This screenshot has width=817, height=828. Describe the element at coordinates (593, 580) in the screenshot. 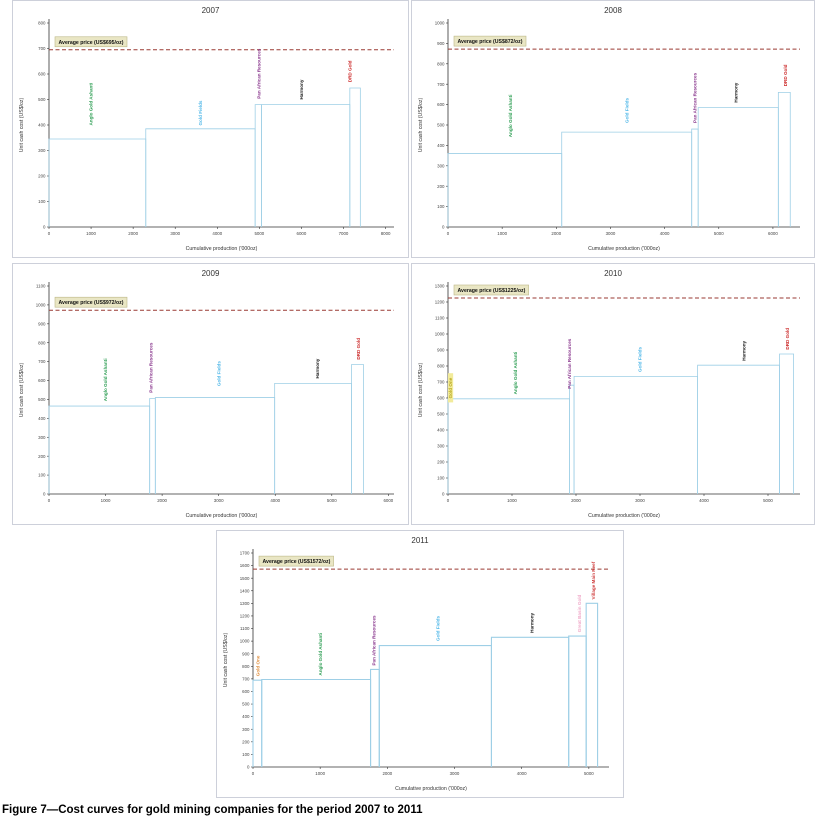

I see `company-label: Village Main Reef` at that location.